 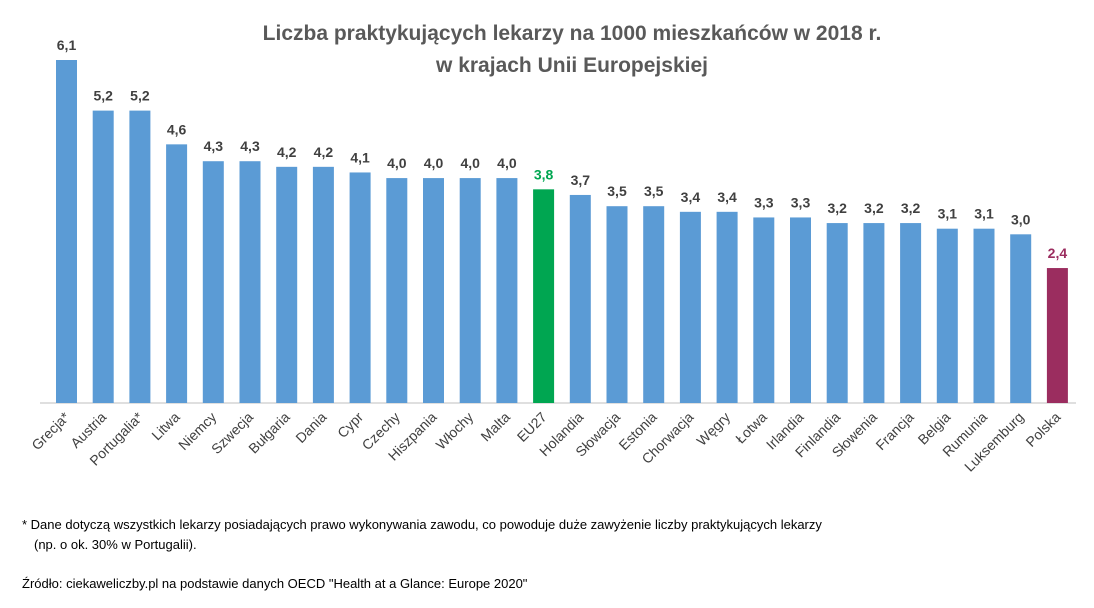 What do you see at coordinates (544, 174) in the screenshot?
I see `value-label: 3,8` at bounding box center [544, 174].